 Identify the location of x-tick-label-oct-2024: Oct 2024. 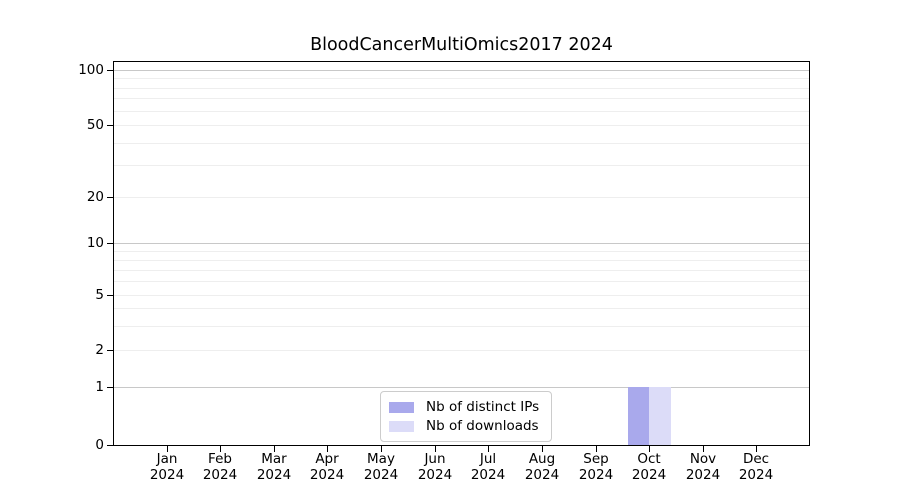
(649, 467).